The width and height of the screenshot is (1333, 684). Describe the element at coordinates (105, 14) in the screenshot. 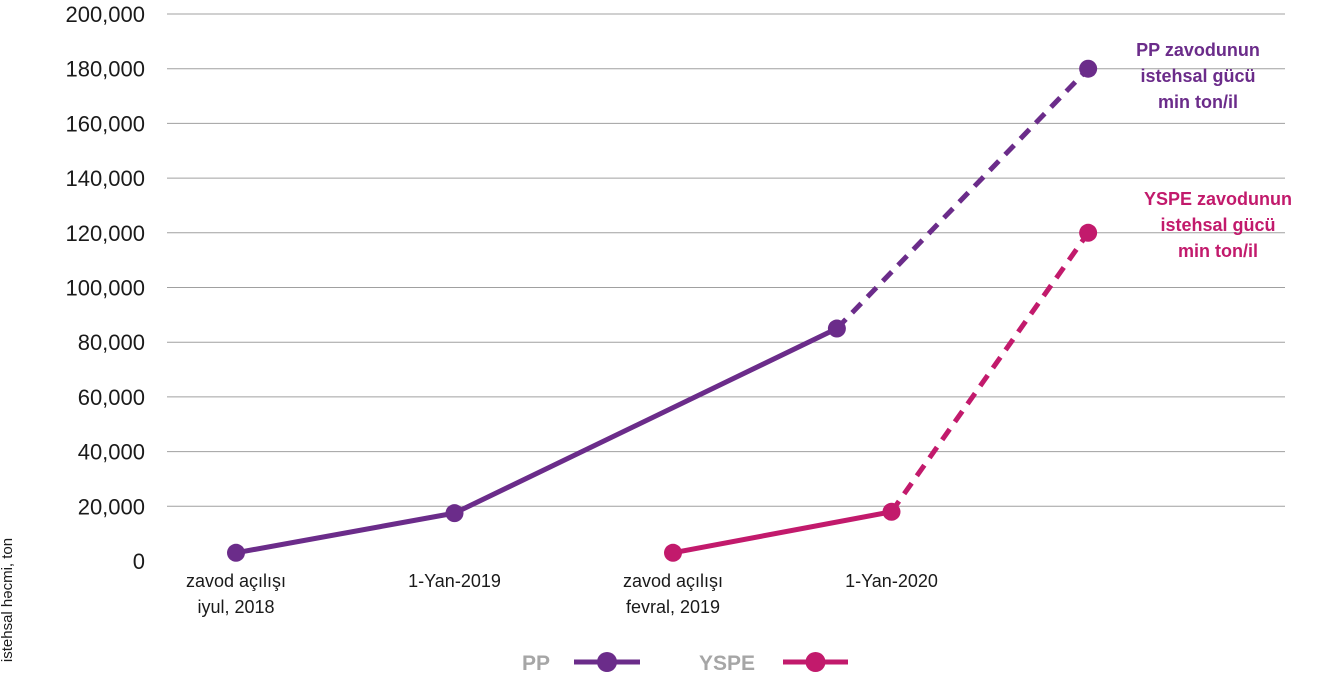

I see `y-tick-label: 200,000` at that location.